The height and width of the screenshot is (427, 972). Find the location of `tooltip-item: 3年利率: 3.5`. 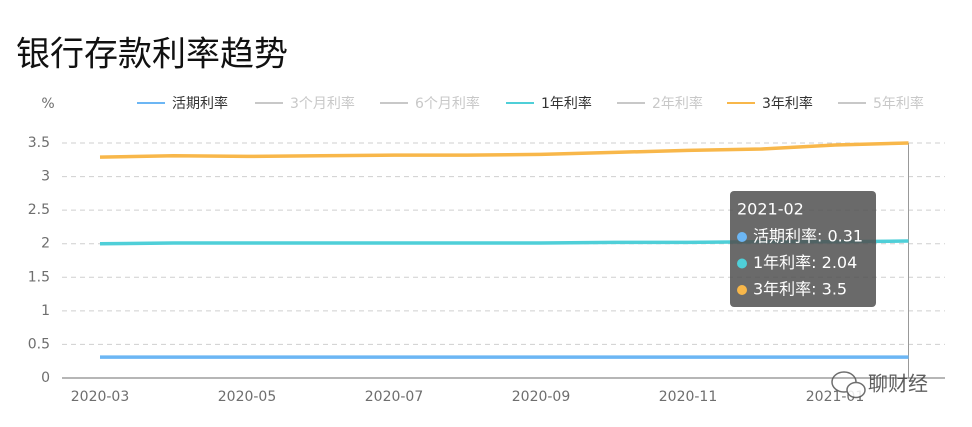

tooltip-item: 3年利率: 3.5 is located at coordinates (800, 289).